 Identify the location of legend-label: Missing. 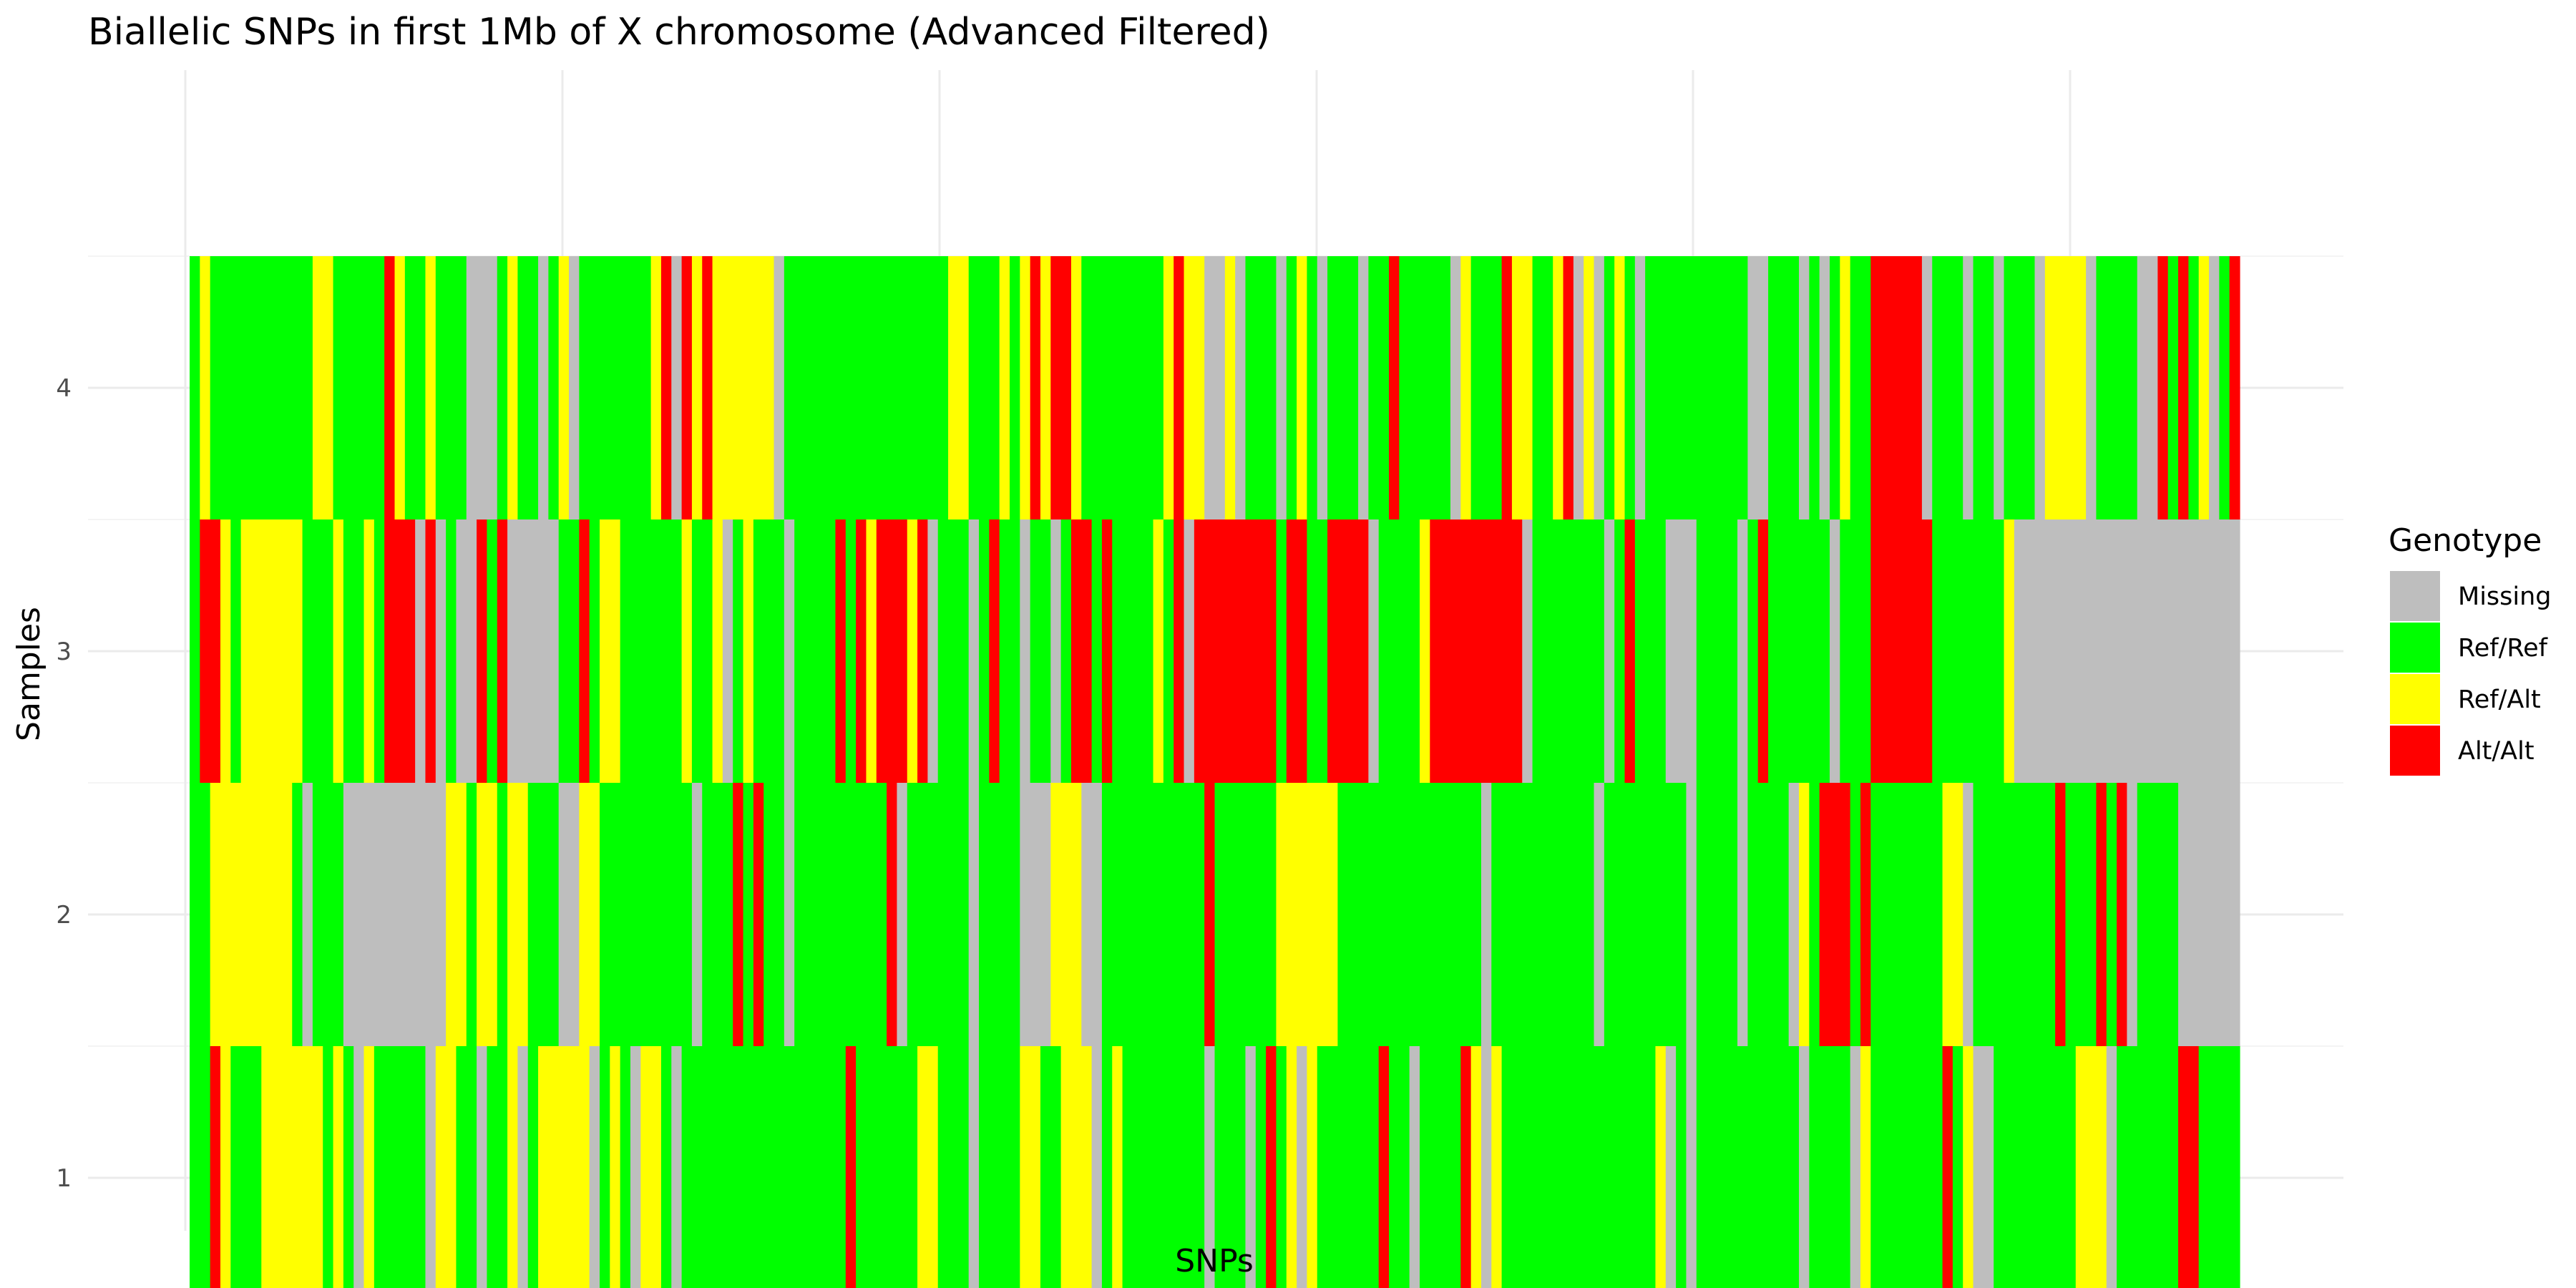
(2505, 596).